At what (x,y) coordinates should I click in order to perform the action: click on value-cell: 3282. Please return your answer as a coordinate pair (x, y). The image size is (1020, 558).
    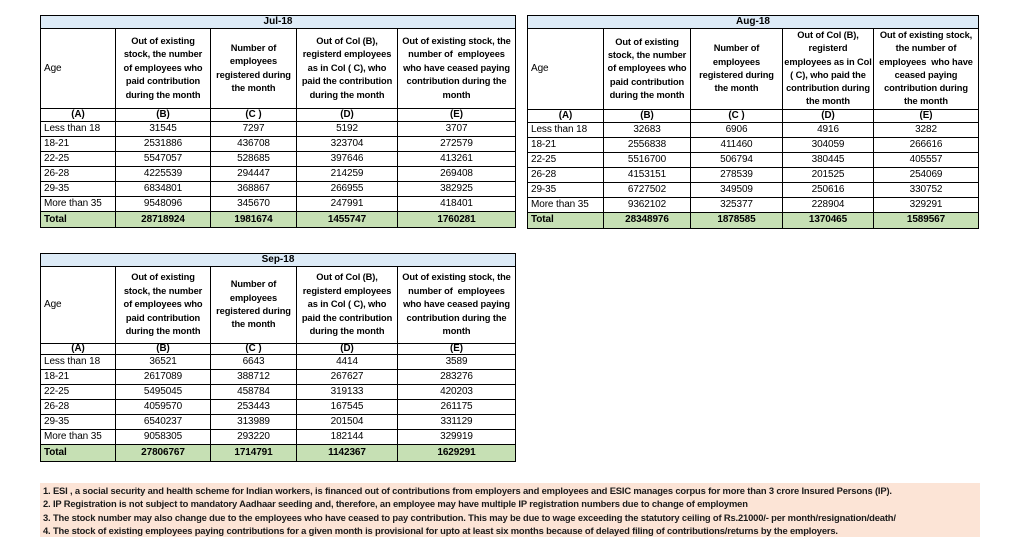
    Looking at the image, I should click on (926, 129).